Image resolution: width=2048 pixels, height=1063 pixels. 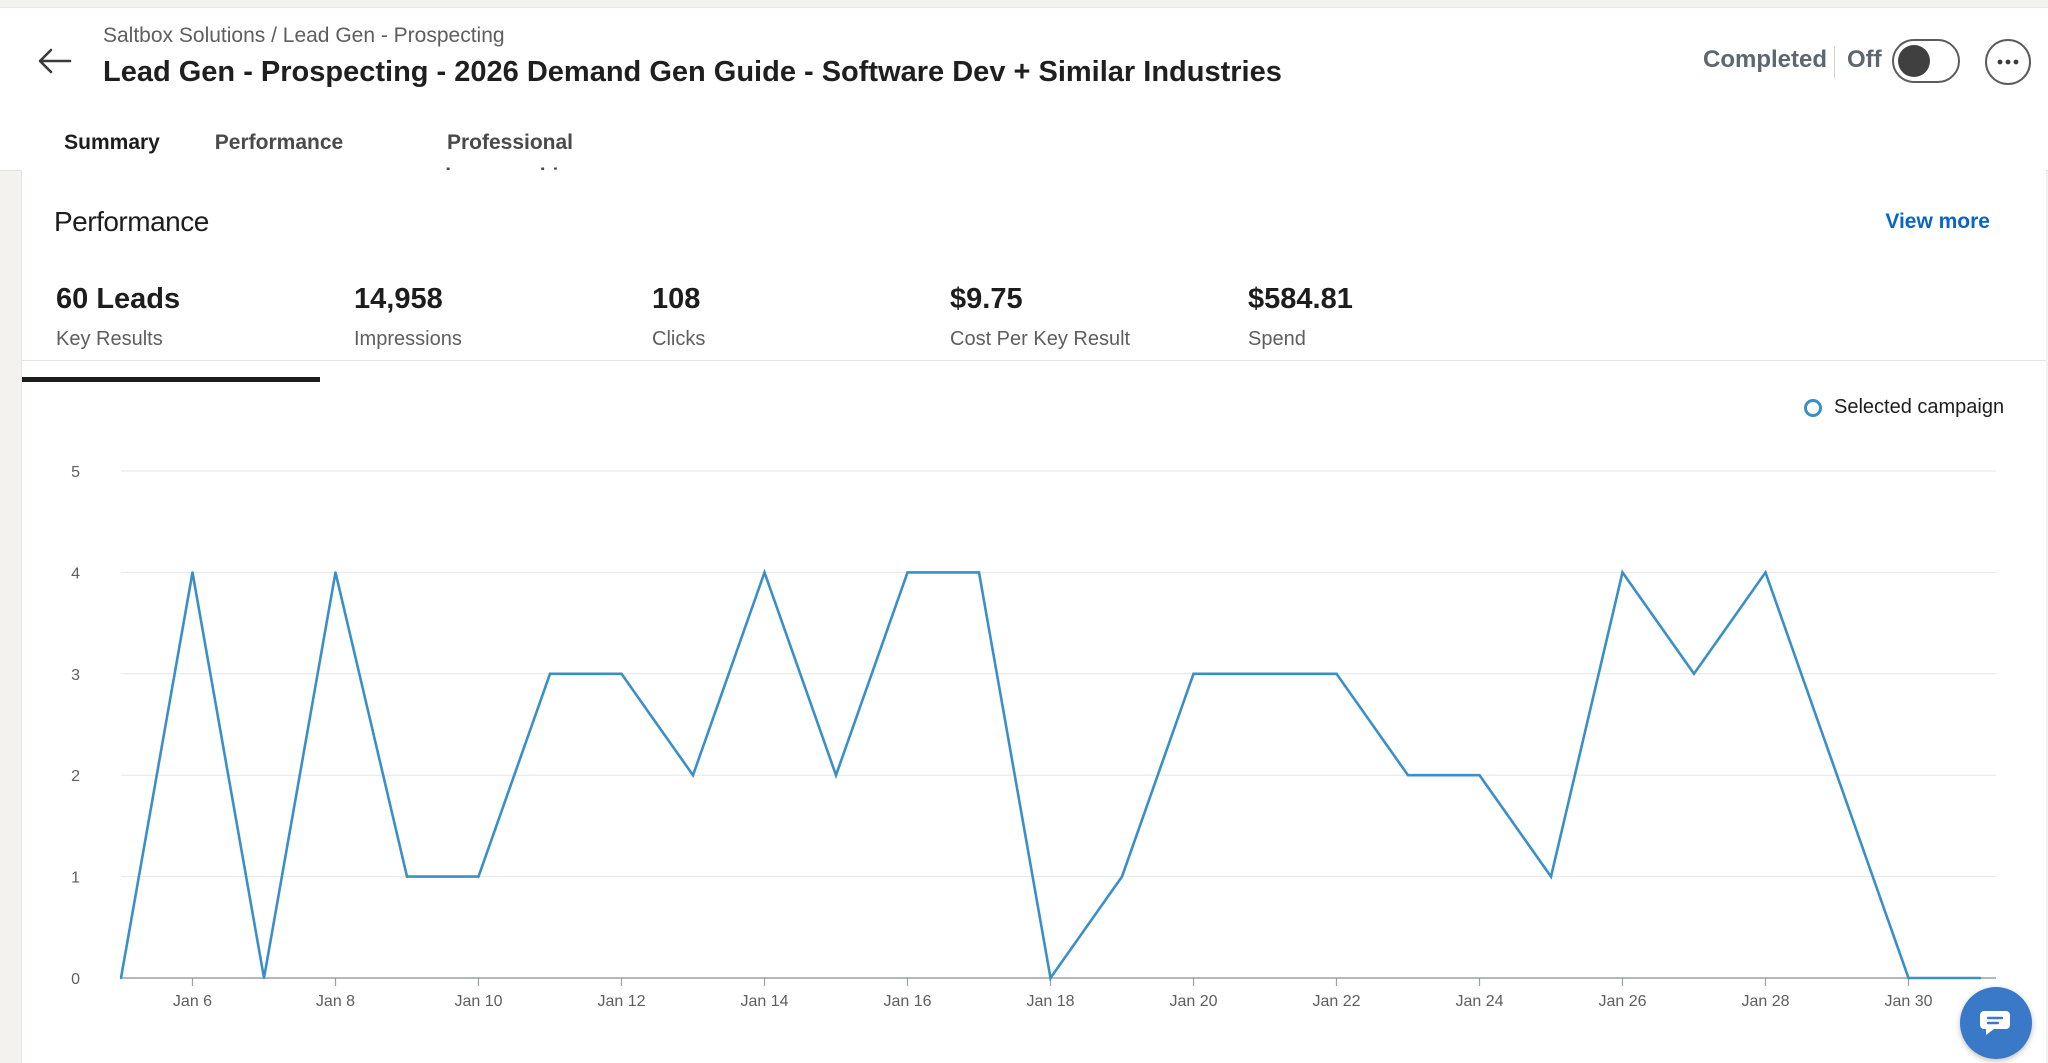 What do you see at coordinates (907, 1001) in the screenshot?
I see `x-tick-label: Jan 16` at bounding box center [907, 1001].